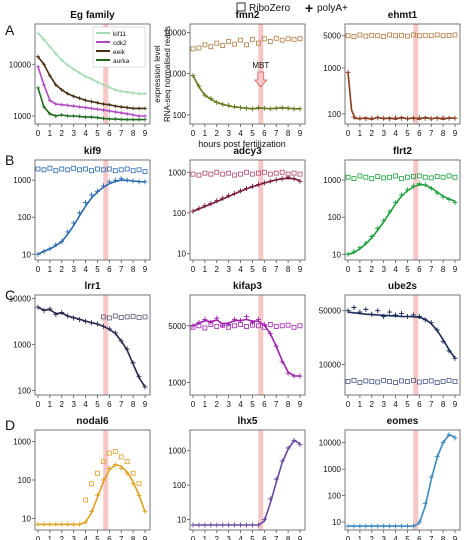 The width and height of the screenshot is (474, 540). Describe the element at coordinates (205, 537) in the screenshot. I see `x-tick-label: 1` at that location.